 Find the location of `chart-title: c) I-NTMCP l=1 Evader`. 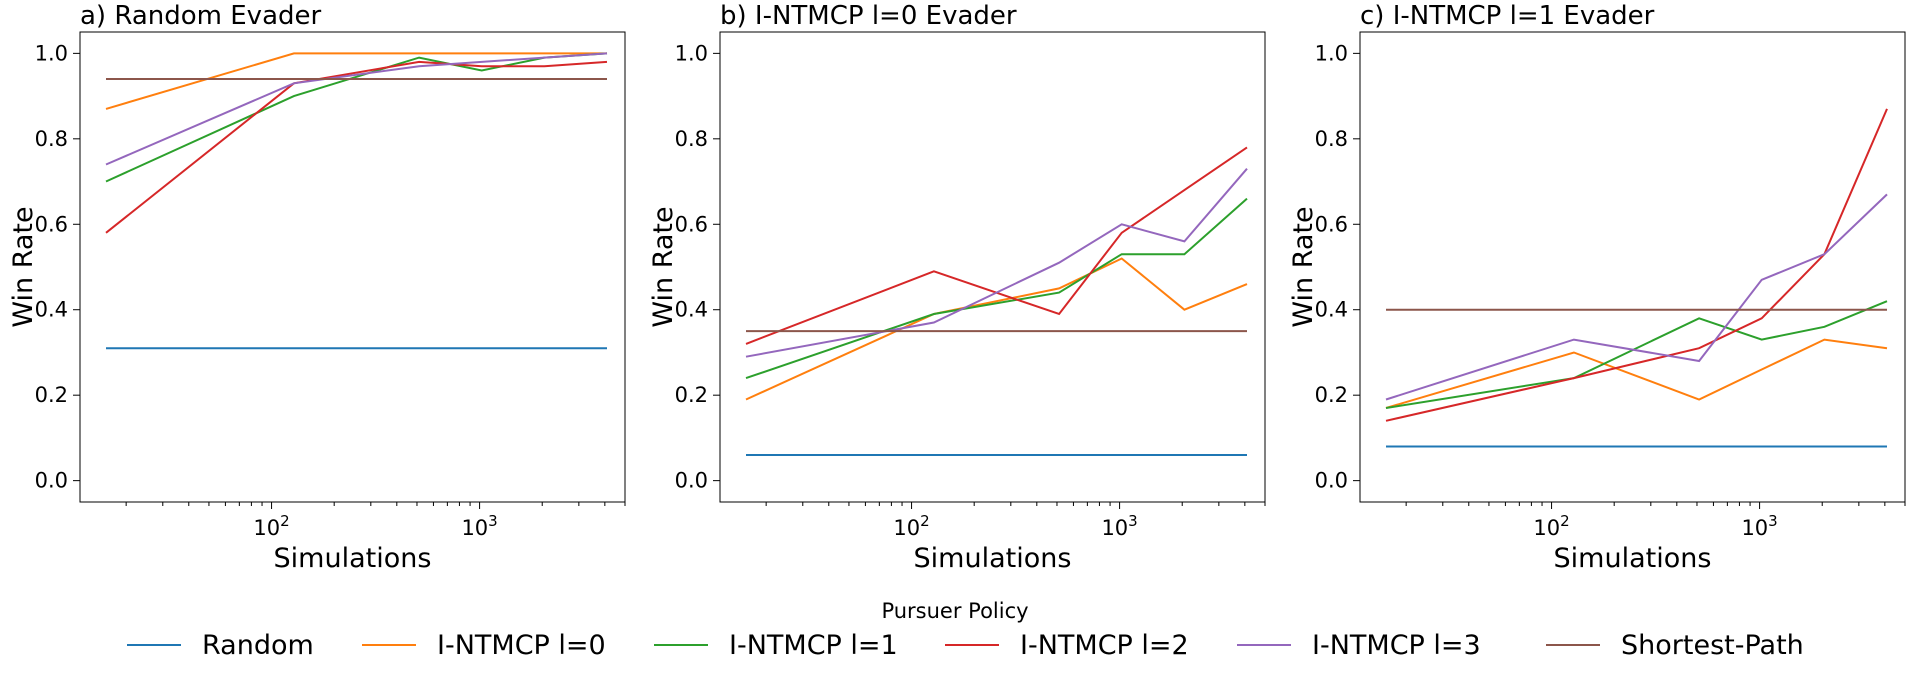

chart-title: c) I-NTMCP l=1 Evader is located at coordinates (1507, 16).